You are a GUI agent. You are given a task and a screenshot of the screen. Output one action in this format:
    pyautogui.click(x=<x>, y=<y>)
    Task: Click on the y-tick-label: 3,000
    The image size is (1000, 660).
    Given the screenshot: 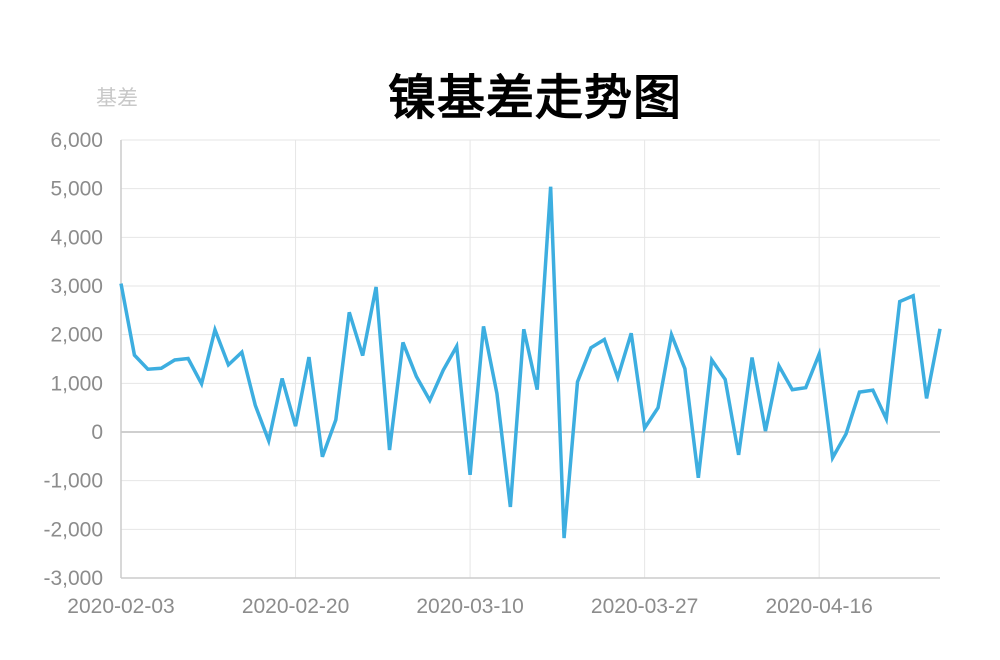 What is the action you would take?
    pyautogui.click(x=76, y=286)
    